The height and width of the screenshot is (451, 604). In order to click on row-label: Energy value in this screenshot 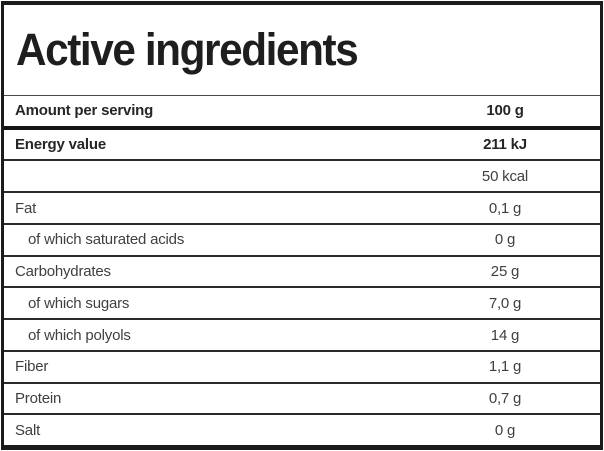, I will do `click(60, 145)`.